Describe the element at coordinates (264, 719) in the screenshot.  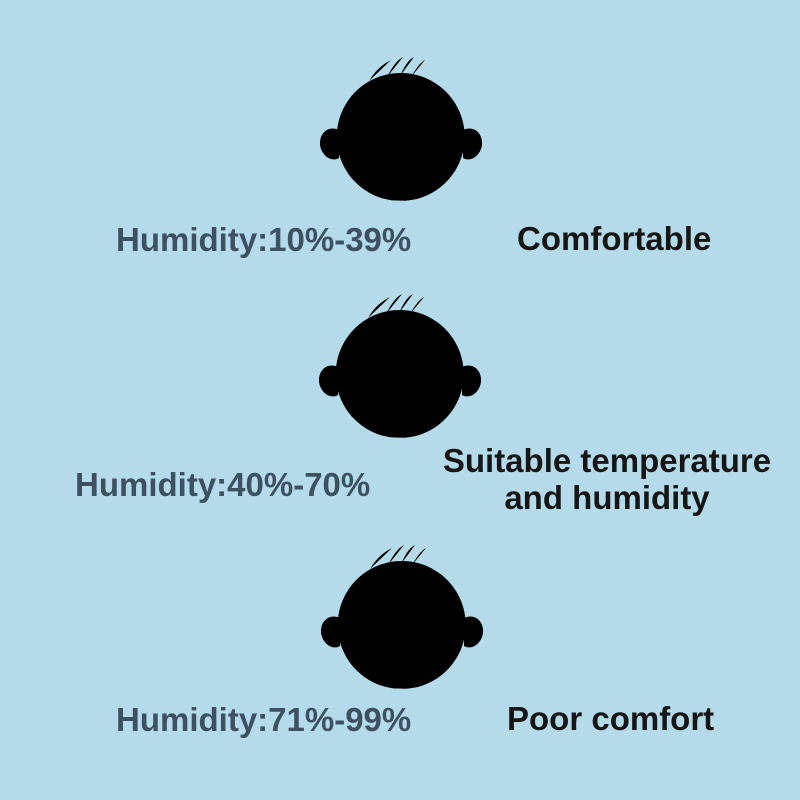
I see `humidity-range-label: Humidity:71%-99%` at that location.